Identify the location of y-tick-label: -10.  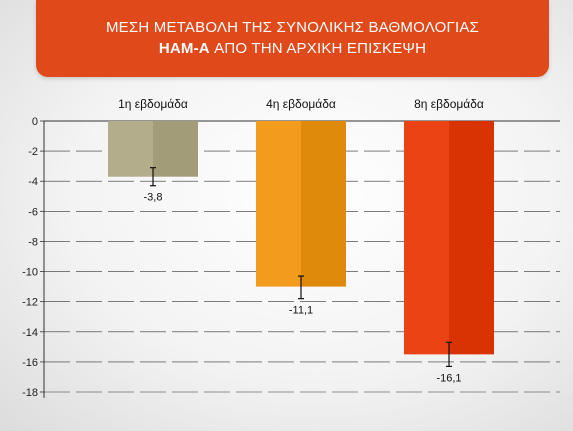
(30, 273).